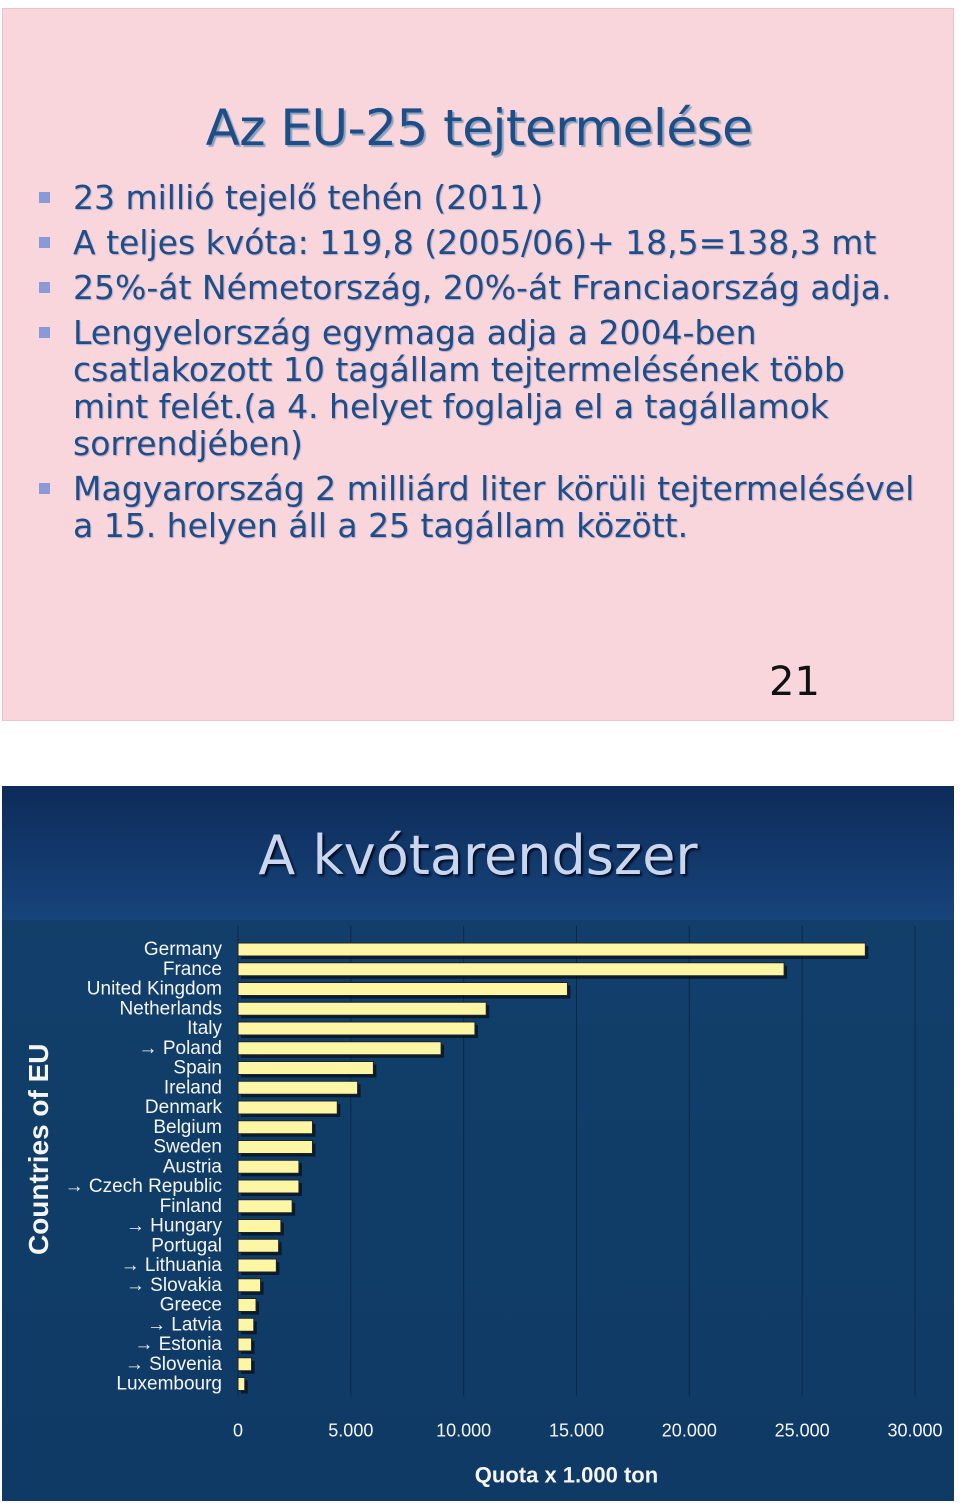 Image resolution: width=960 pixels, height=1503 pixels. Describe the element at coordinates (802, 1431) in the screenshot. I see `x-tick-label: 25.000` at that location.